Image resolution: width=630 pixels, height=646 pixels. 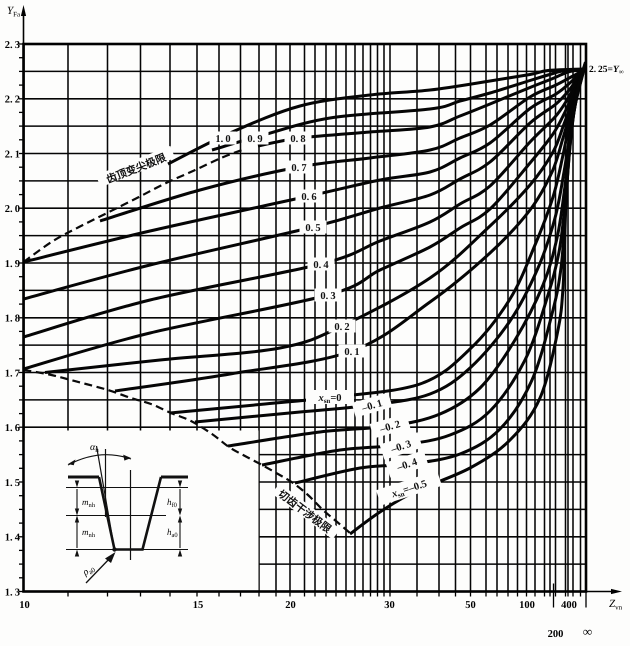 I want to click on svg-text: 1. 9, so click(x=12, y=264).